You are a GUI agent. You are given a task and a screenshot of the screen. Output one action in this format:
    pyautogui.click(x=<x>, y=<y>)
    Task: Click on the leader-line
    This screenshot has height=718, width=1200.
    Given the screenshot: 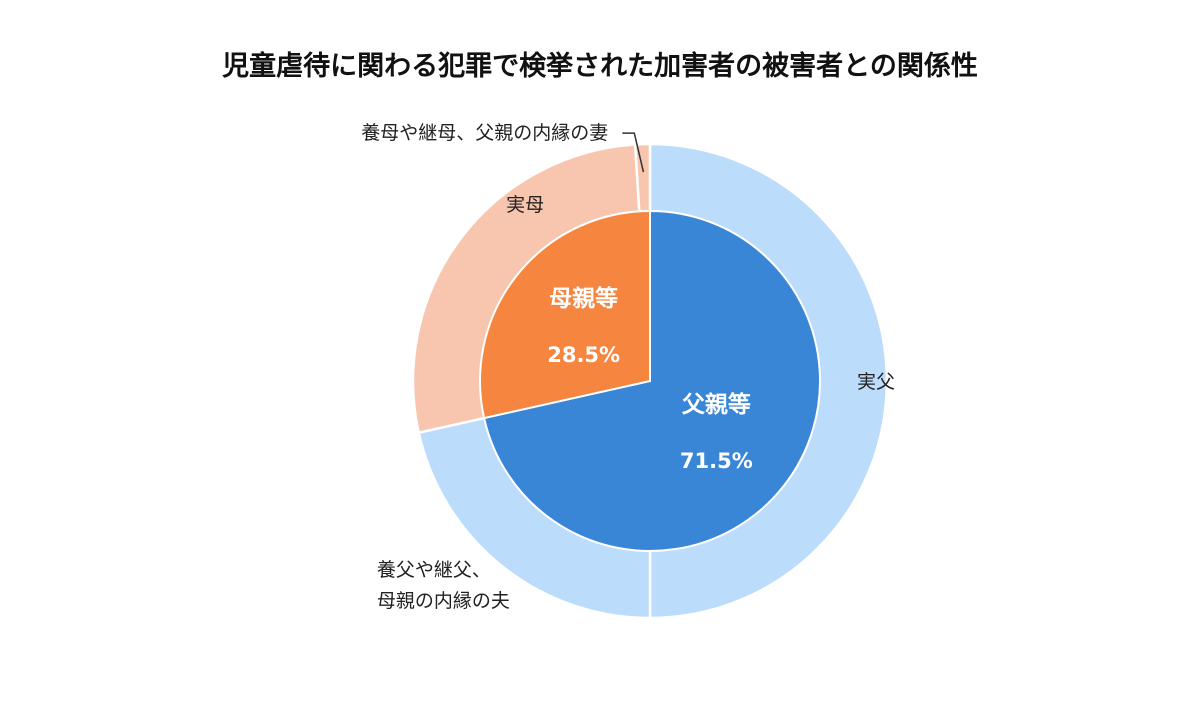 What is the action you would take?
    pyautogui.click(x=633, y=152)
    